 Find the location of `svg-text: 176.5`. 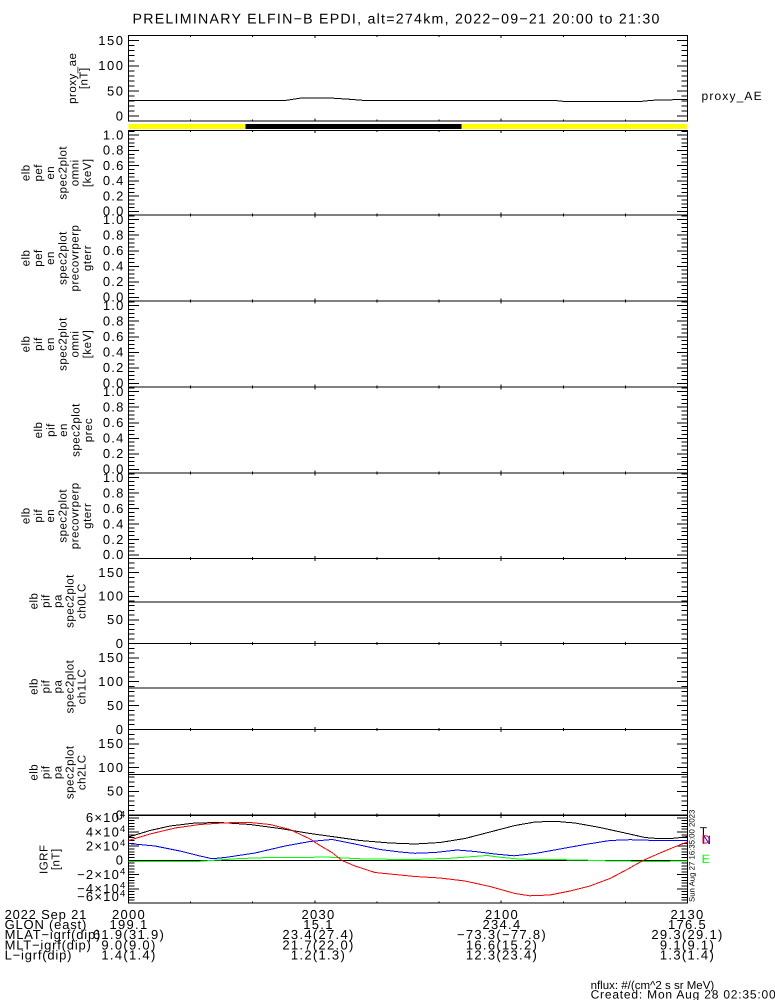

svg-text: 176.5 is located at coordinates (687, 924).